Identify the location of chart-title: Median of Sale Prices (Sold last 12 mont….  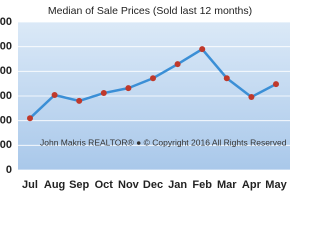
(150, 11).